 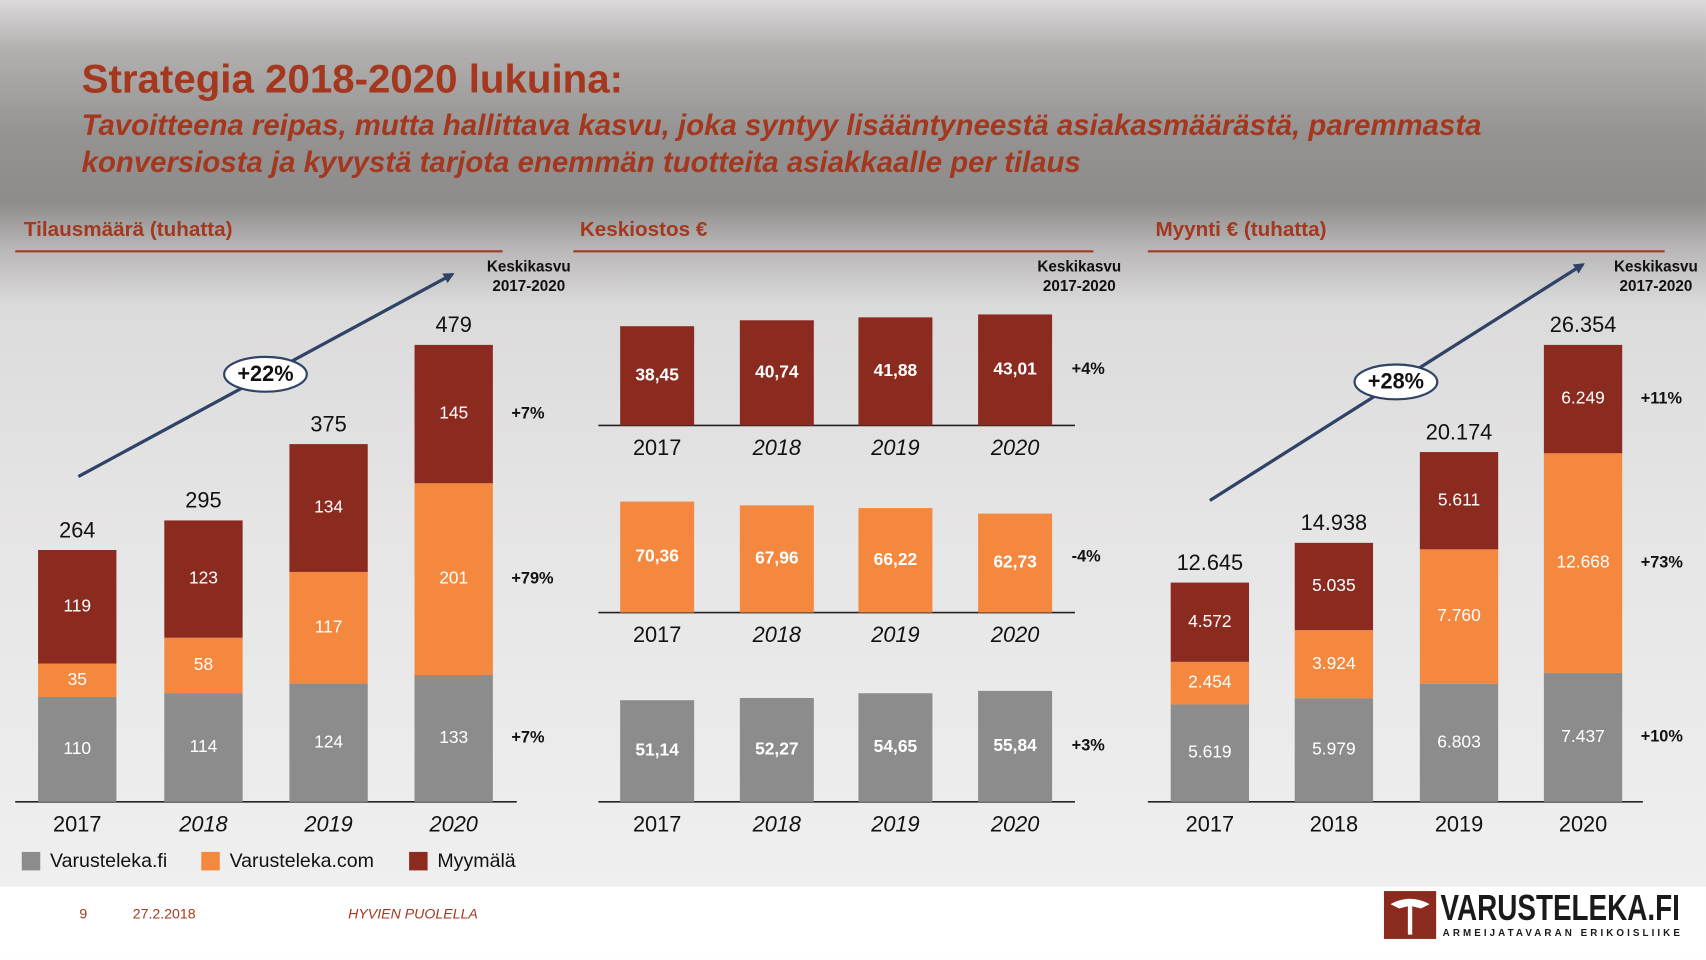 I want to click on value-label: 67,96, so click(x=777, y=558).